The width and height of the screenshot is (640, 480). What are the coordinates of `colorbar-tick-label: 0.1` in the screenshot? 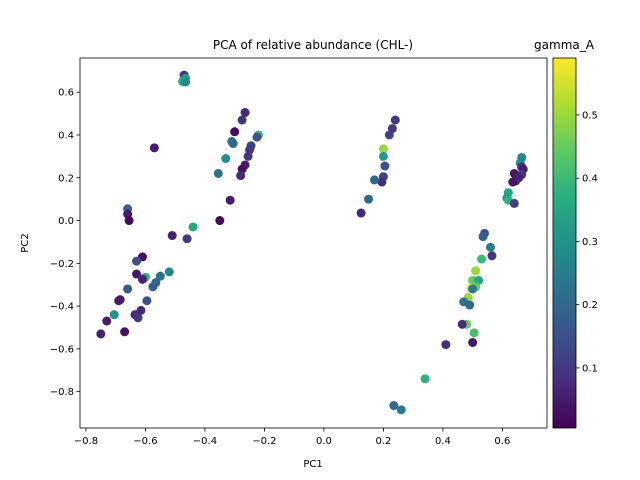 It's located at (590, 368).